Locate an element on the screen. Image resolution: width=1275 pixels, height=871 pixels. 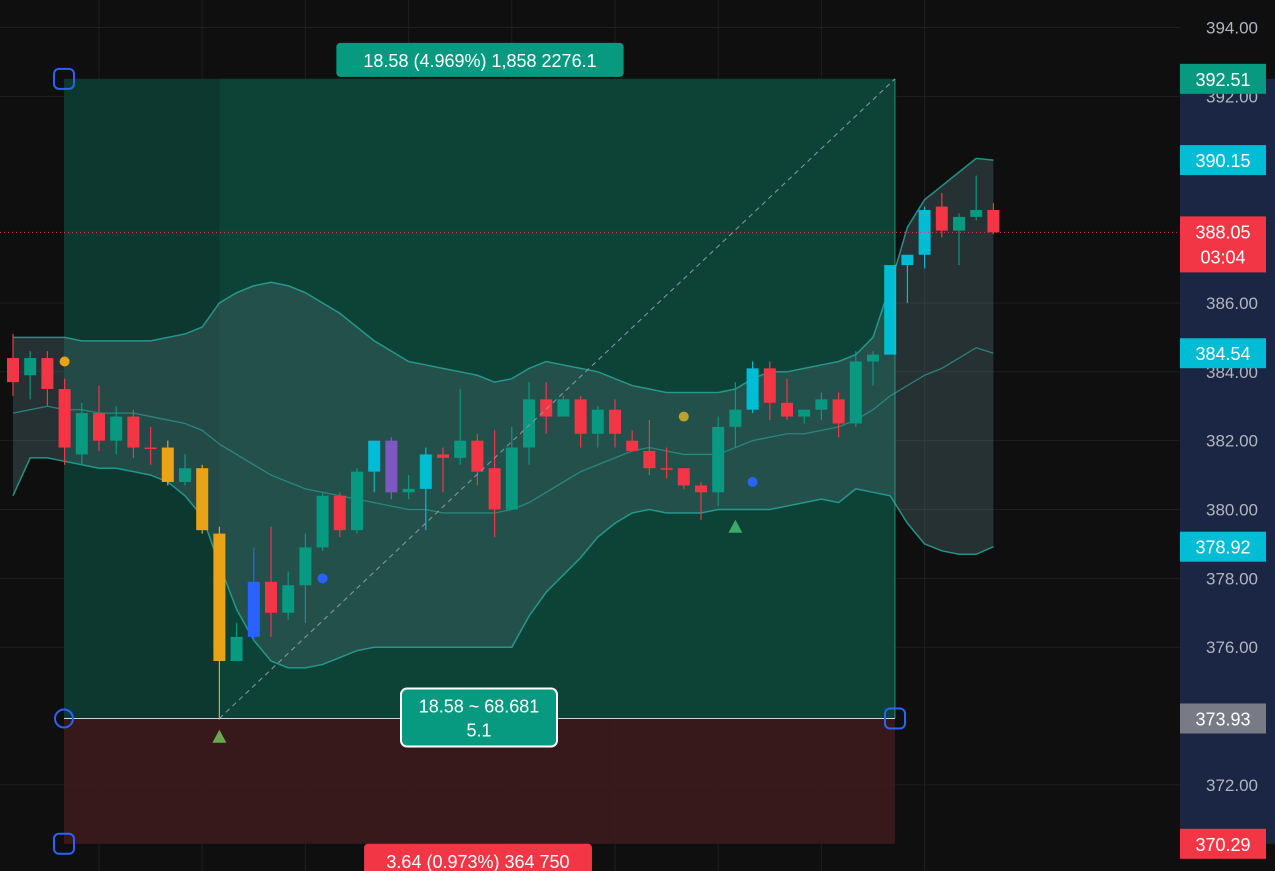
price-tag-label: 390.15 is located at coordinates (1222, 161).